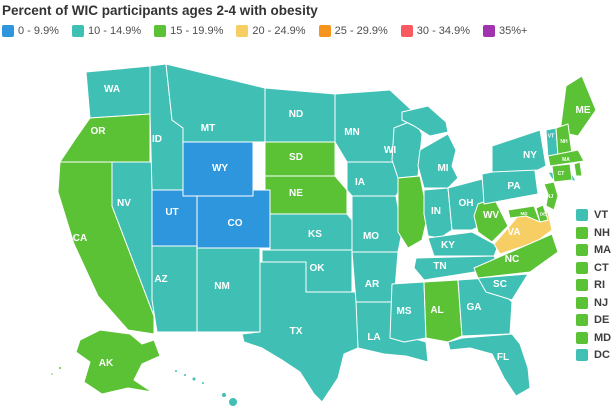 The width and height of the screenshot is (616, 411). What do you see at coordinates (582, 337) in the screenshot?
I see `small-state-swatch-MD` at bounding box center [582, 337].